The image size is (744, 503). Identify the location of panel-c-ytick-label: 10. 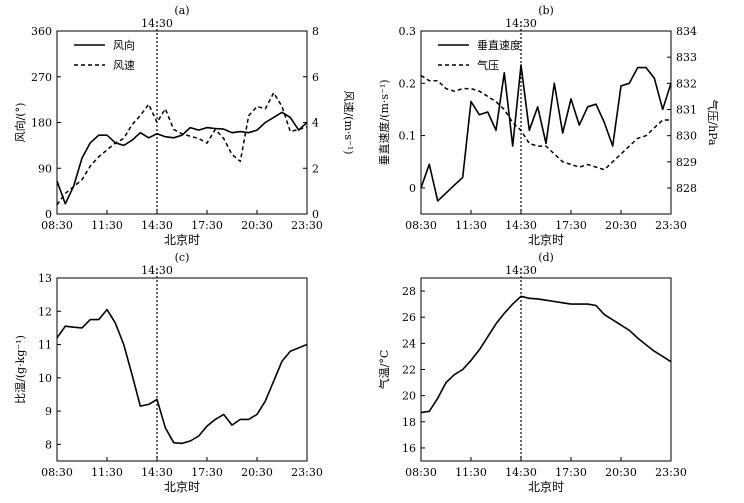
(45, 378).